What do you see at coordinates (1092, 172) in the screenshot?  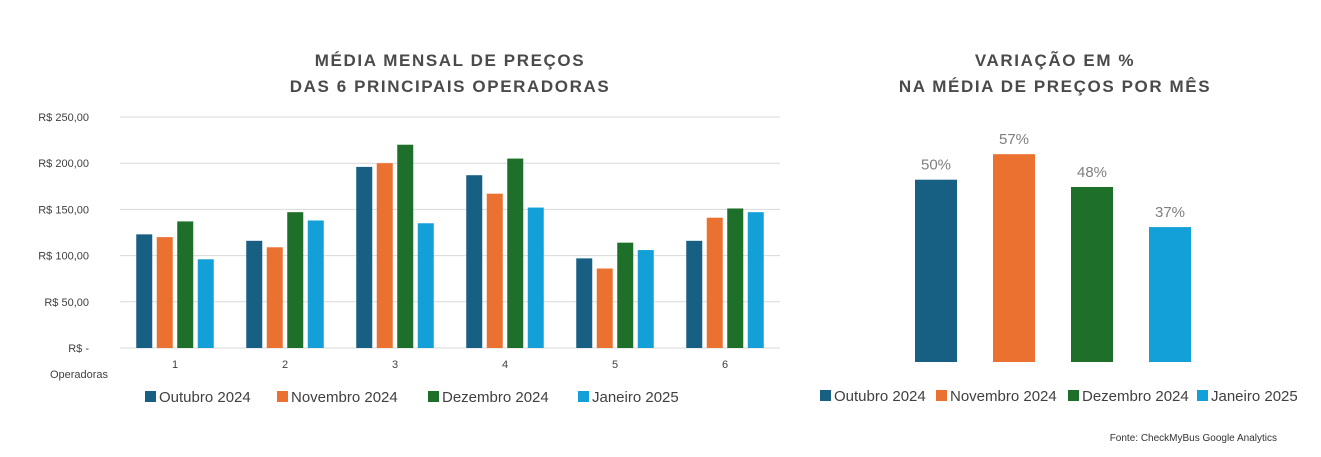 I see `data-label: 48%` at bounding box center [1092, 172].